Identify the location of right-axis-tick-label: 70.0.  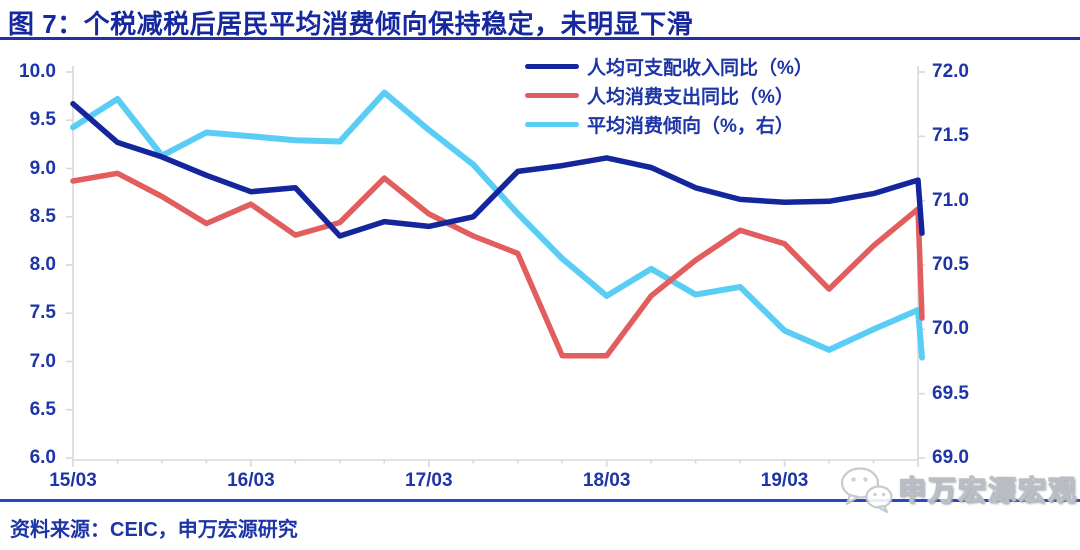
(950, 329).